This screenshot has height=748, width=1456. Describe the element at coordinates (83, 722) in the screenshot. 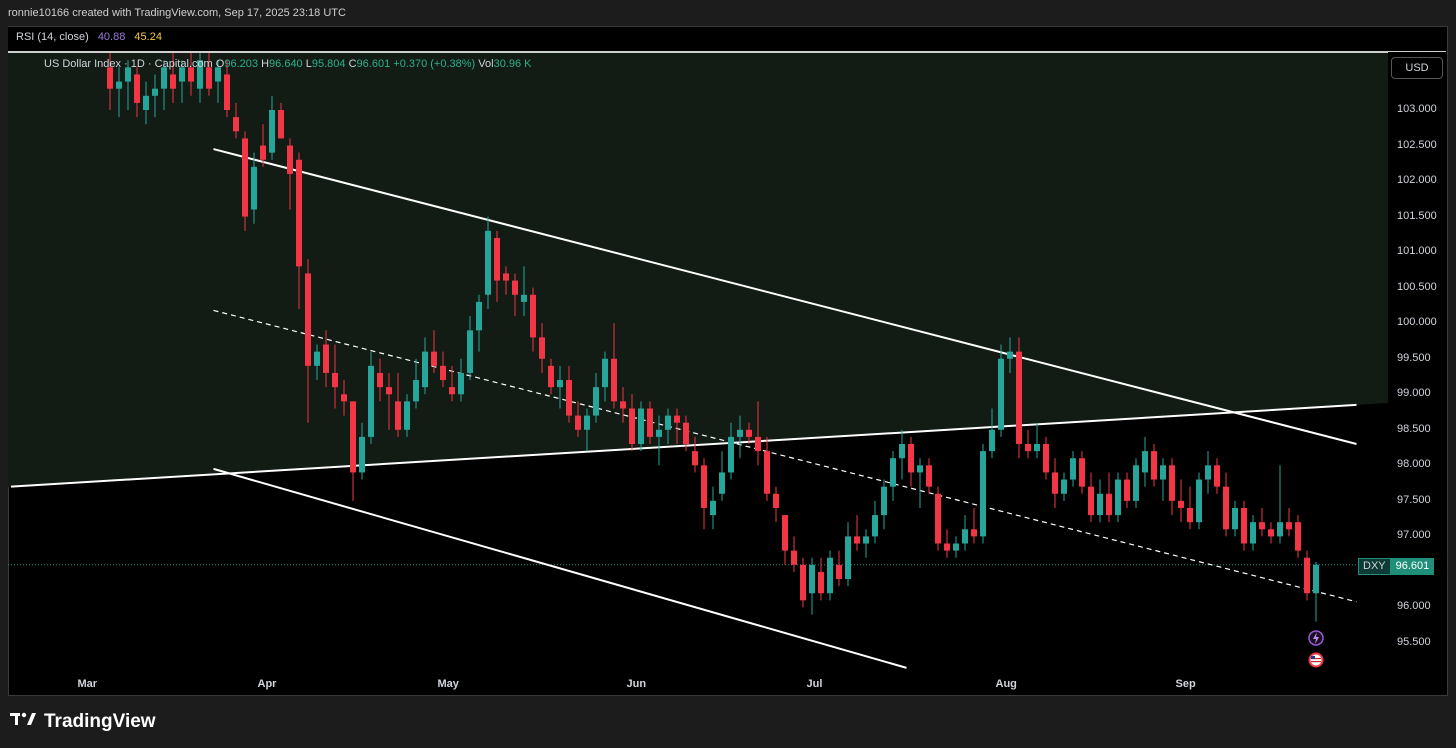

I see `brand-footer: TradingView` at that location.